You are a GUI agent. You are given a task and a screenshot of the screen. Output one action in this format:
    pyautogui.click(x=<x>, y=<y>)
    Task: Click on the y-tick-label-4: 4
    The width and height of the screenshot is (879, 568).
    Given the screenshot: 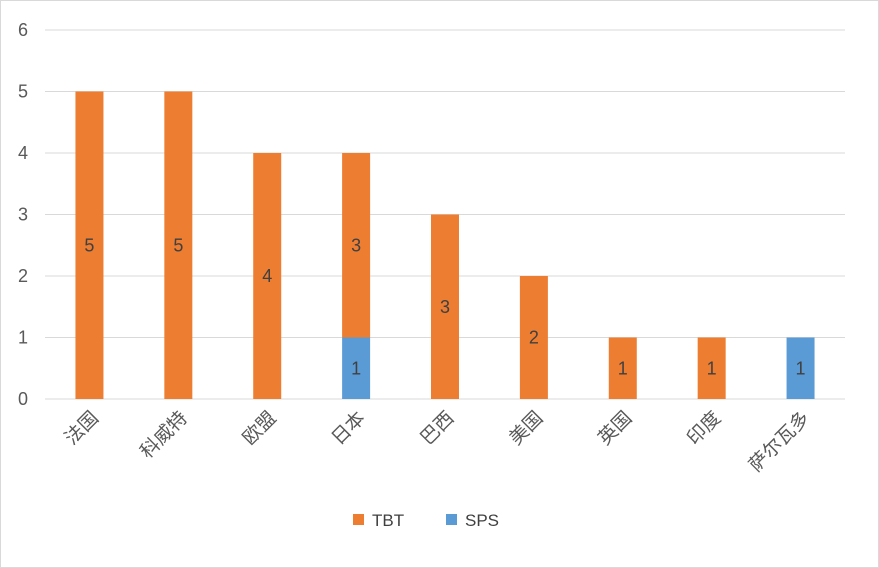 What is the action you would take?
    pyautogui.click(x=23, y=153)
    